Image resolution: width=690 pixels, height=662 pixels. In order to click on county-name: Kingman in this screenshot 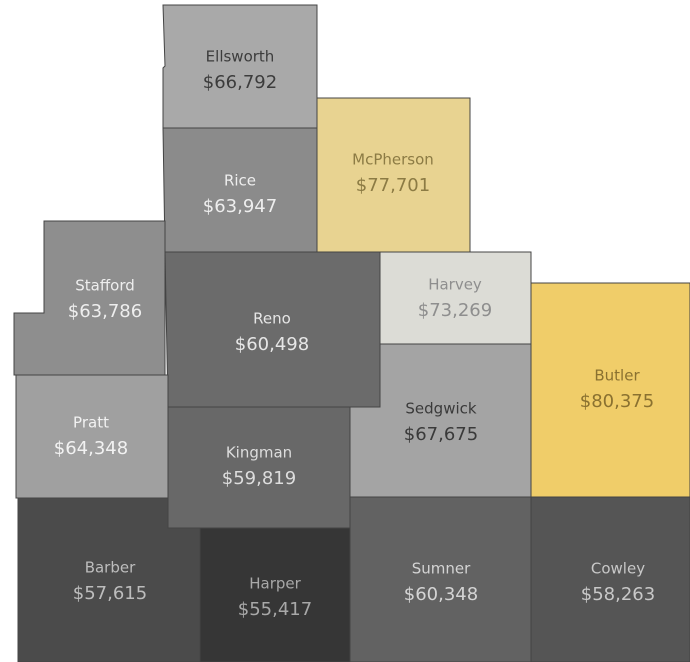, I will do `click(259, 453)`.